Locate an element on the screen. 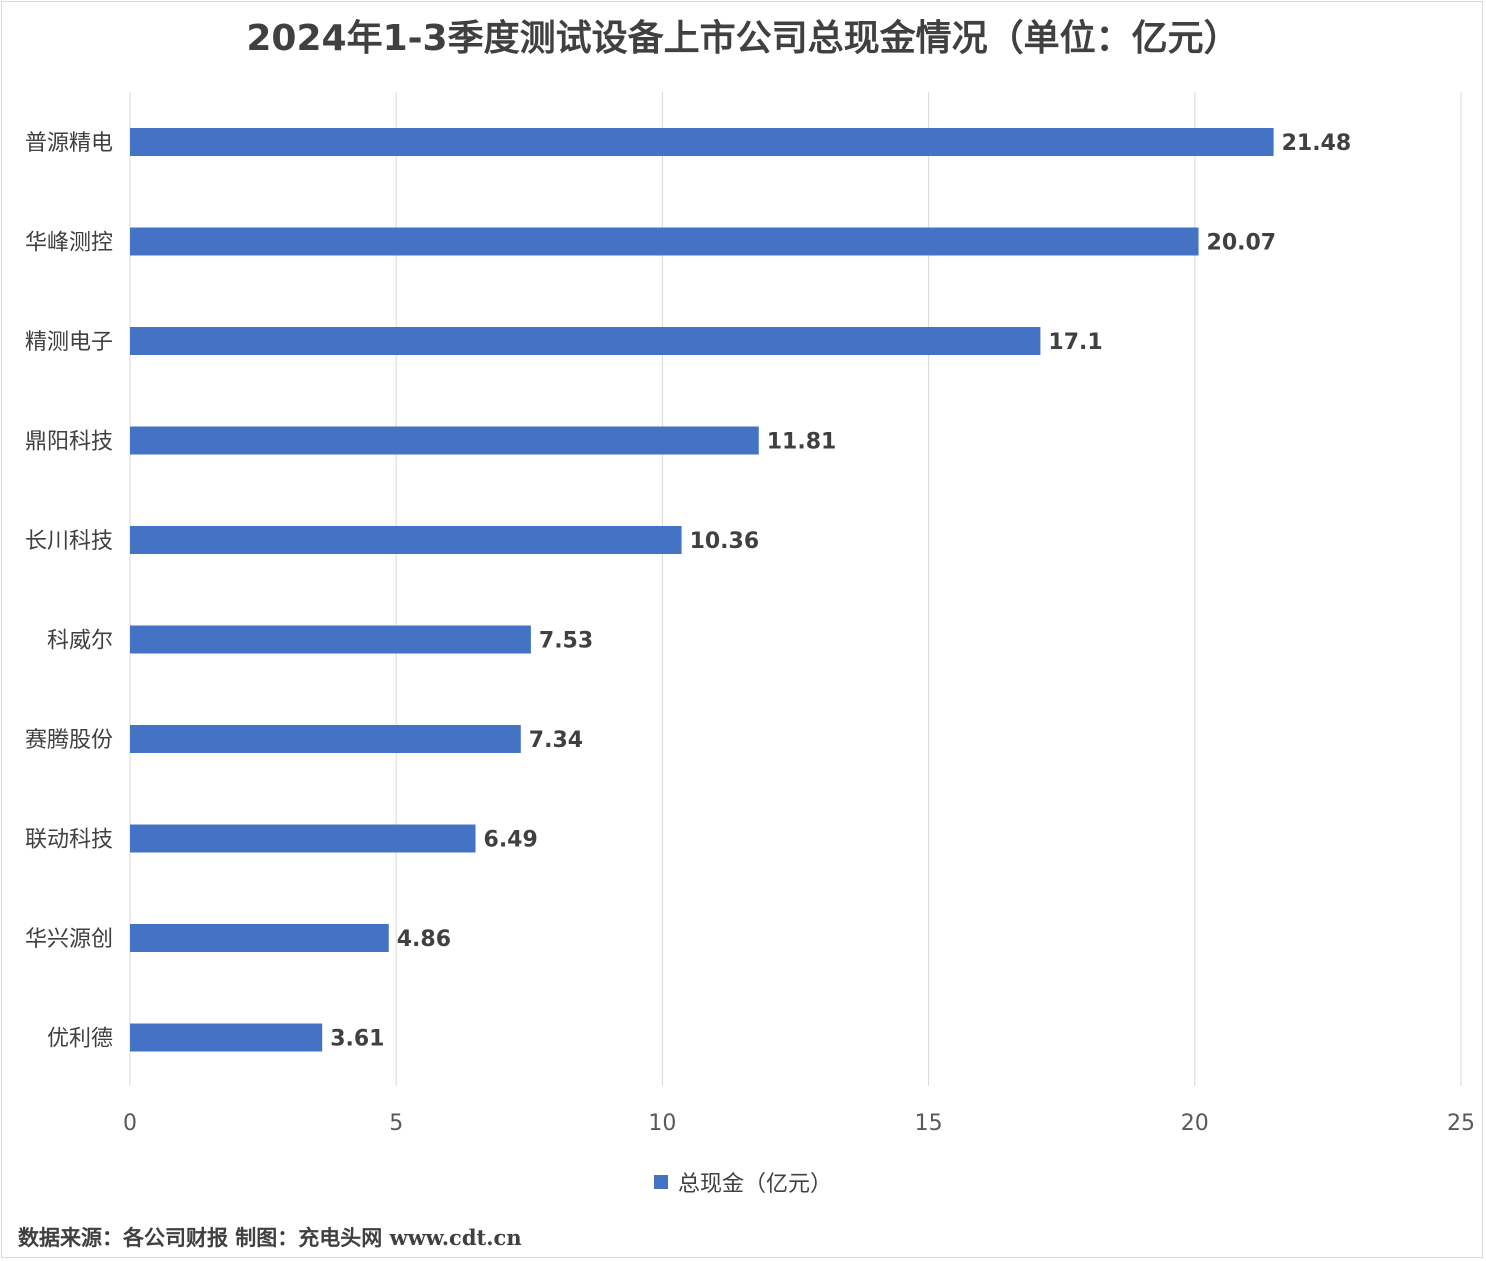 This screenshot has height=1261, width=1486. data-label: 7.53 is located at coordinates (566, 641).